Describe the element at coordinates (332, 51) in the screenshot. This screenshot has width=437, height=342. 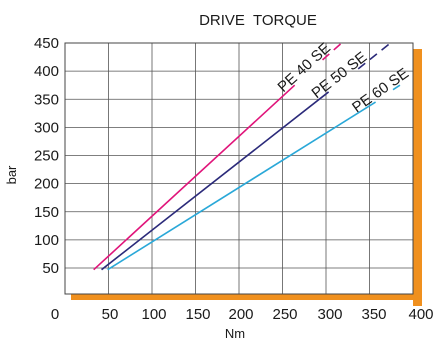
I see `series-dashed-pe-40-se` at that location.